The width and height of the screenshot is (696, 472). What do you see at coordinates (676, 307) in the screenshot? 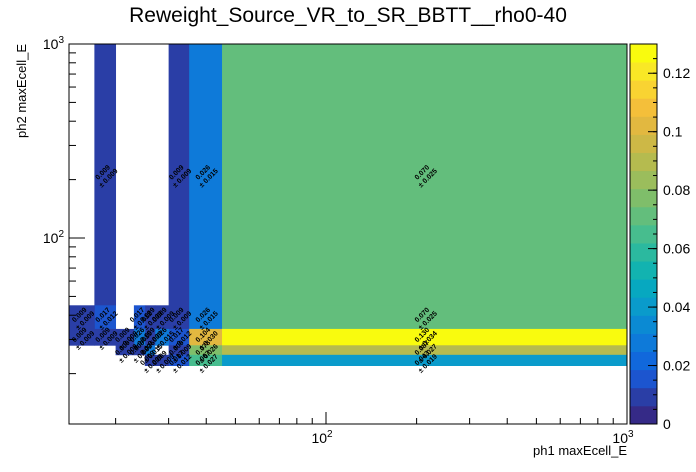
I see `palette-tick-label: 0.04` at bounding box center [676, 307].